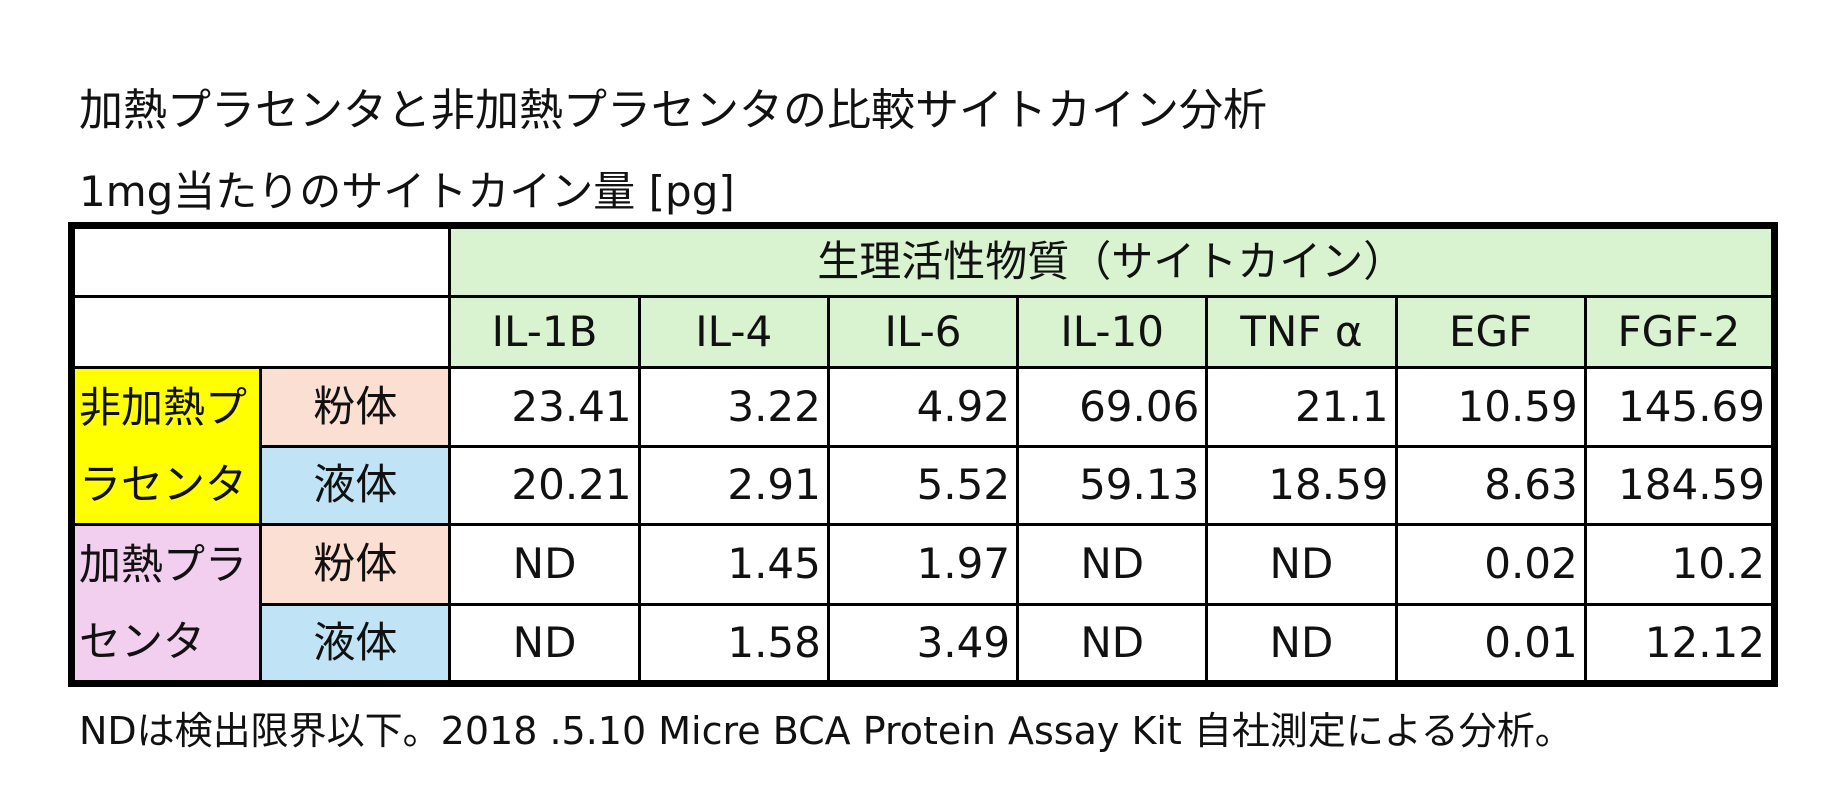 The height and width of the screenshot is (810, 1822). What do you see at coordinates (1490, 564) in the screenshot?
I see `value-cell: 0.02` at bounding box center [1490, 564].